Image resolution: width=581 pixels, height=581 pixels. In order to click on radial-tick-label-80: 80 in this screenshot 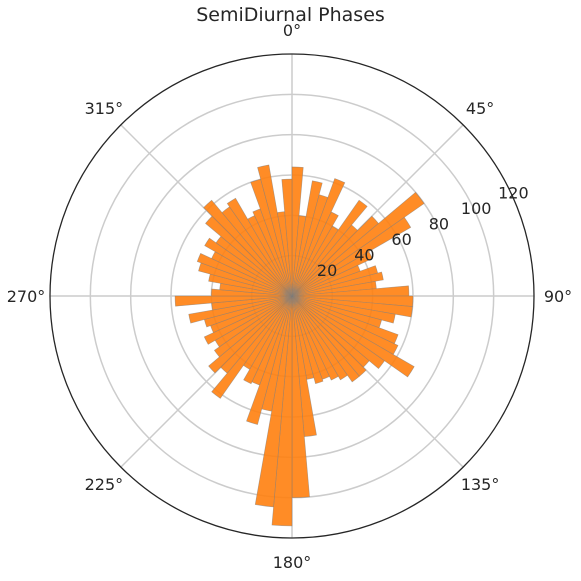, I will do `click(439, 224)`.